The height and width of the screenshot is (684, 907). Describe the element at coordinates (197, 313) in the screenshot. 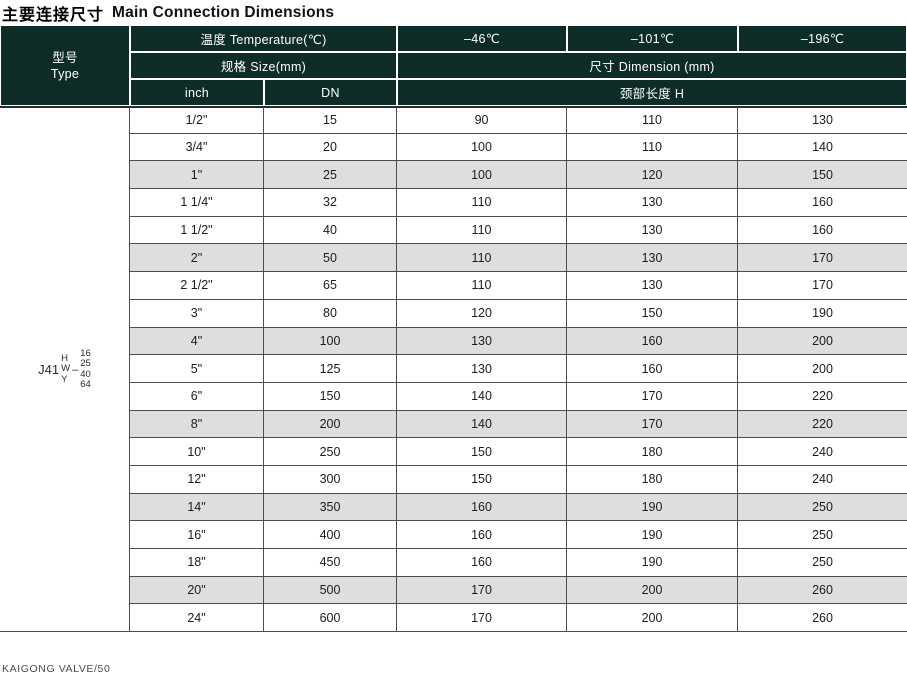

I see `table-cell: 3"` at that location.